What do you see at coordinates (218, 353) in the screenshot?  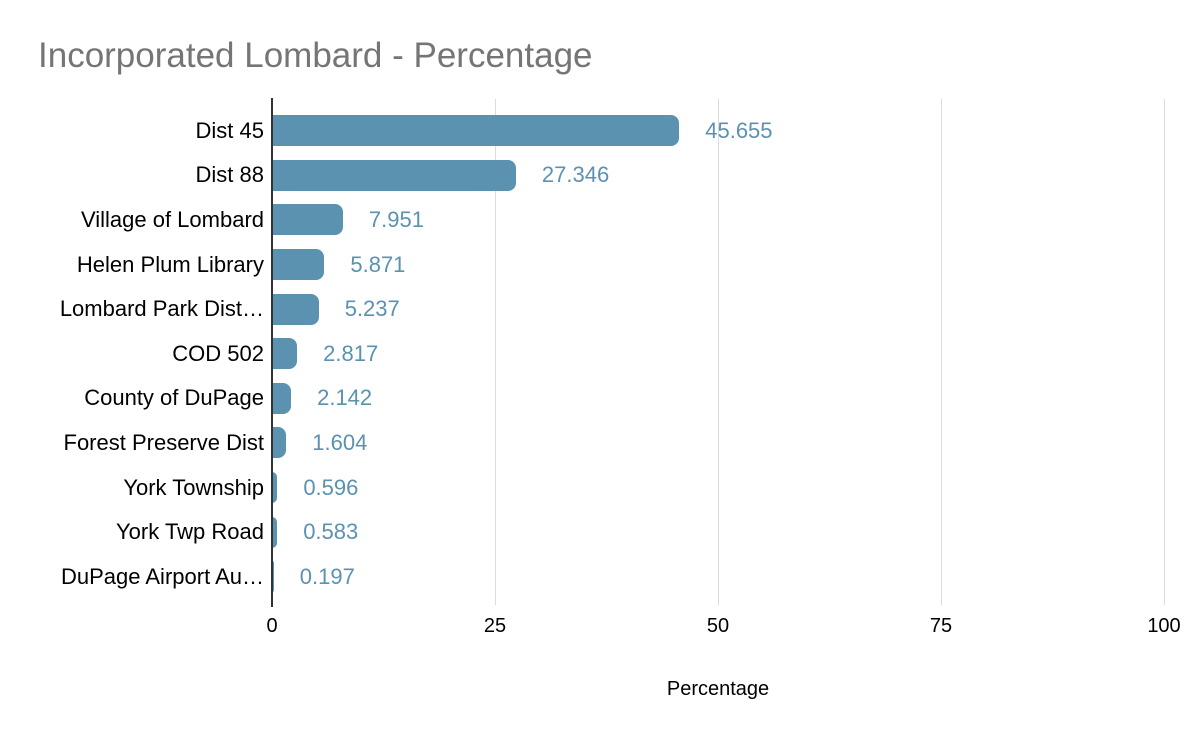 I see `category-label: COD 502` at bounding box center [218, 353].